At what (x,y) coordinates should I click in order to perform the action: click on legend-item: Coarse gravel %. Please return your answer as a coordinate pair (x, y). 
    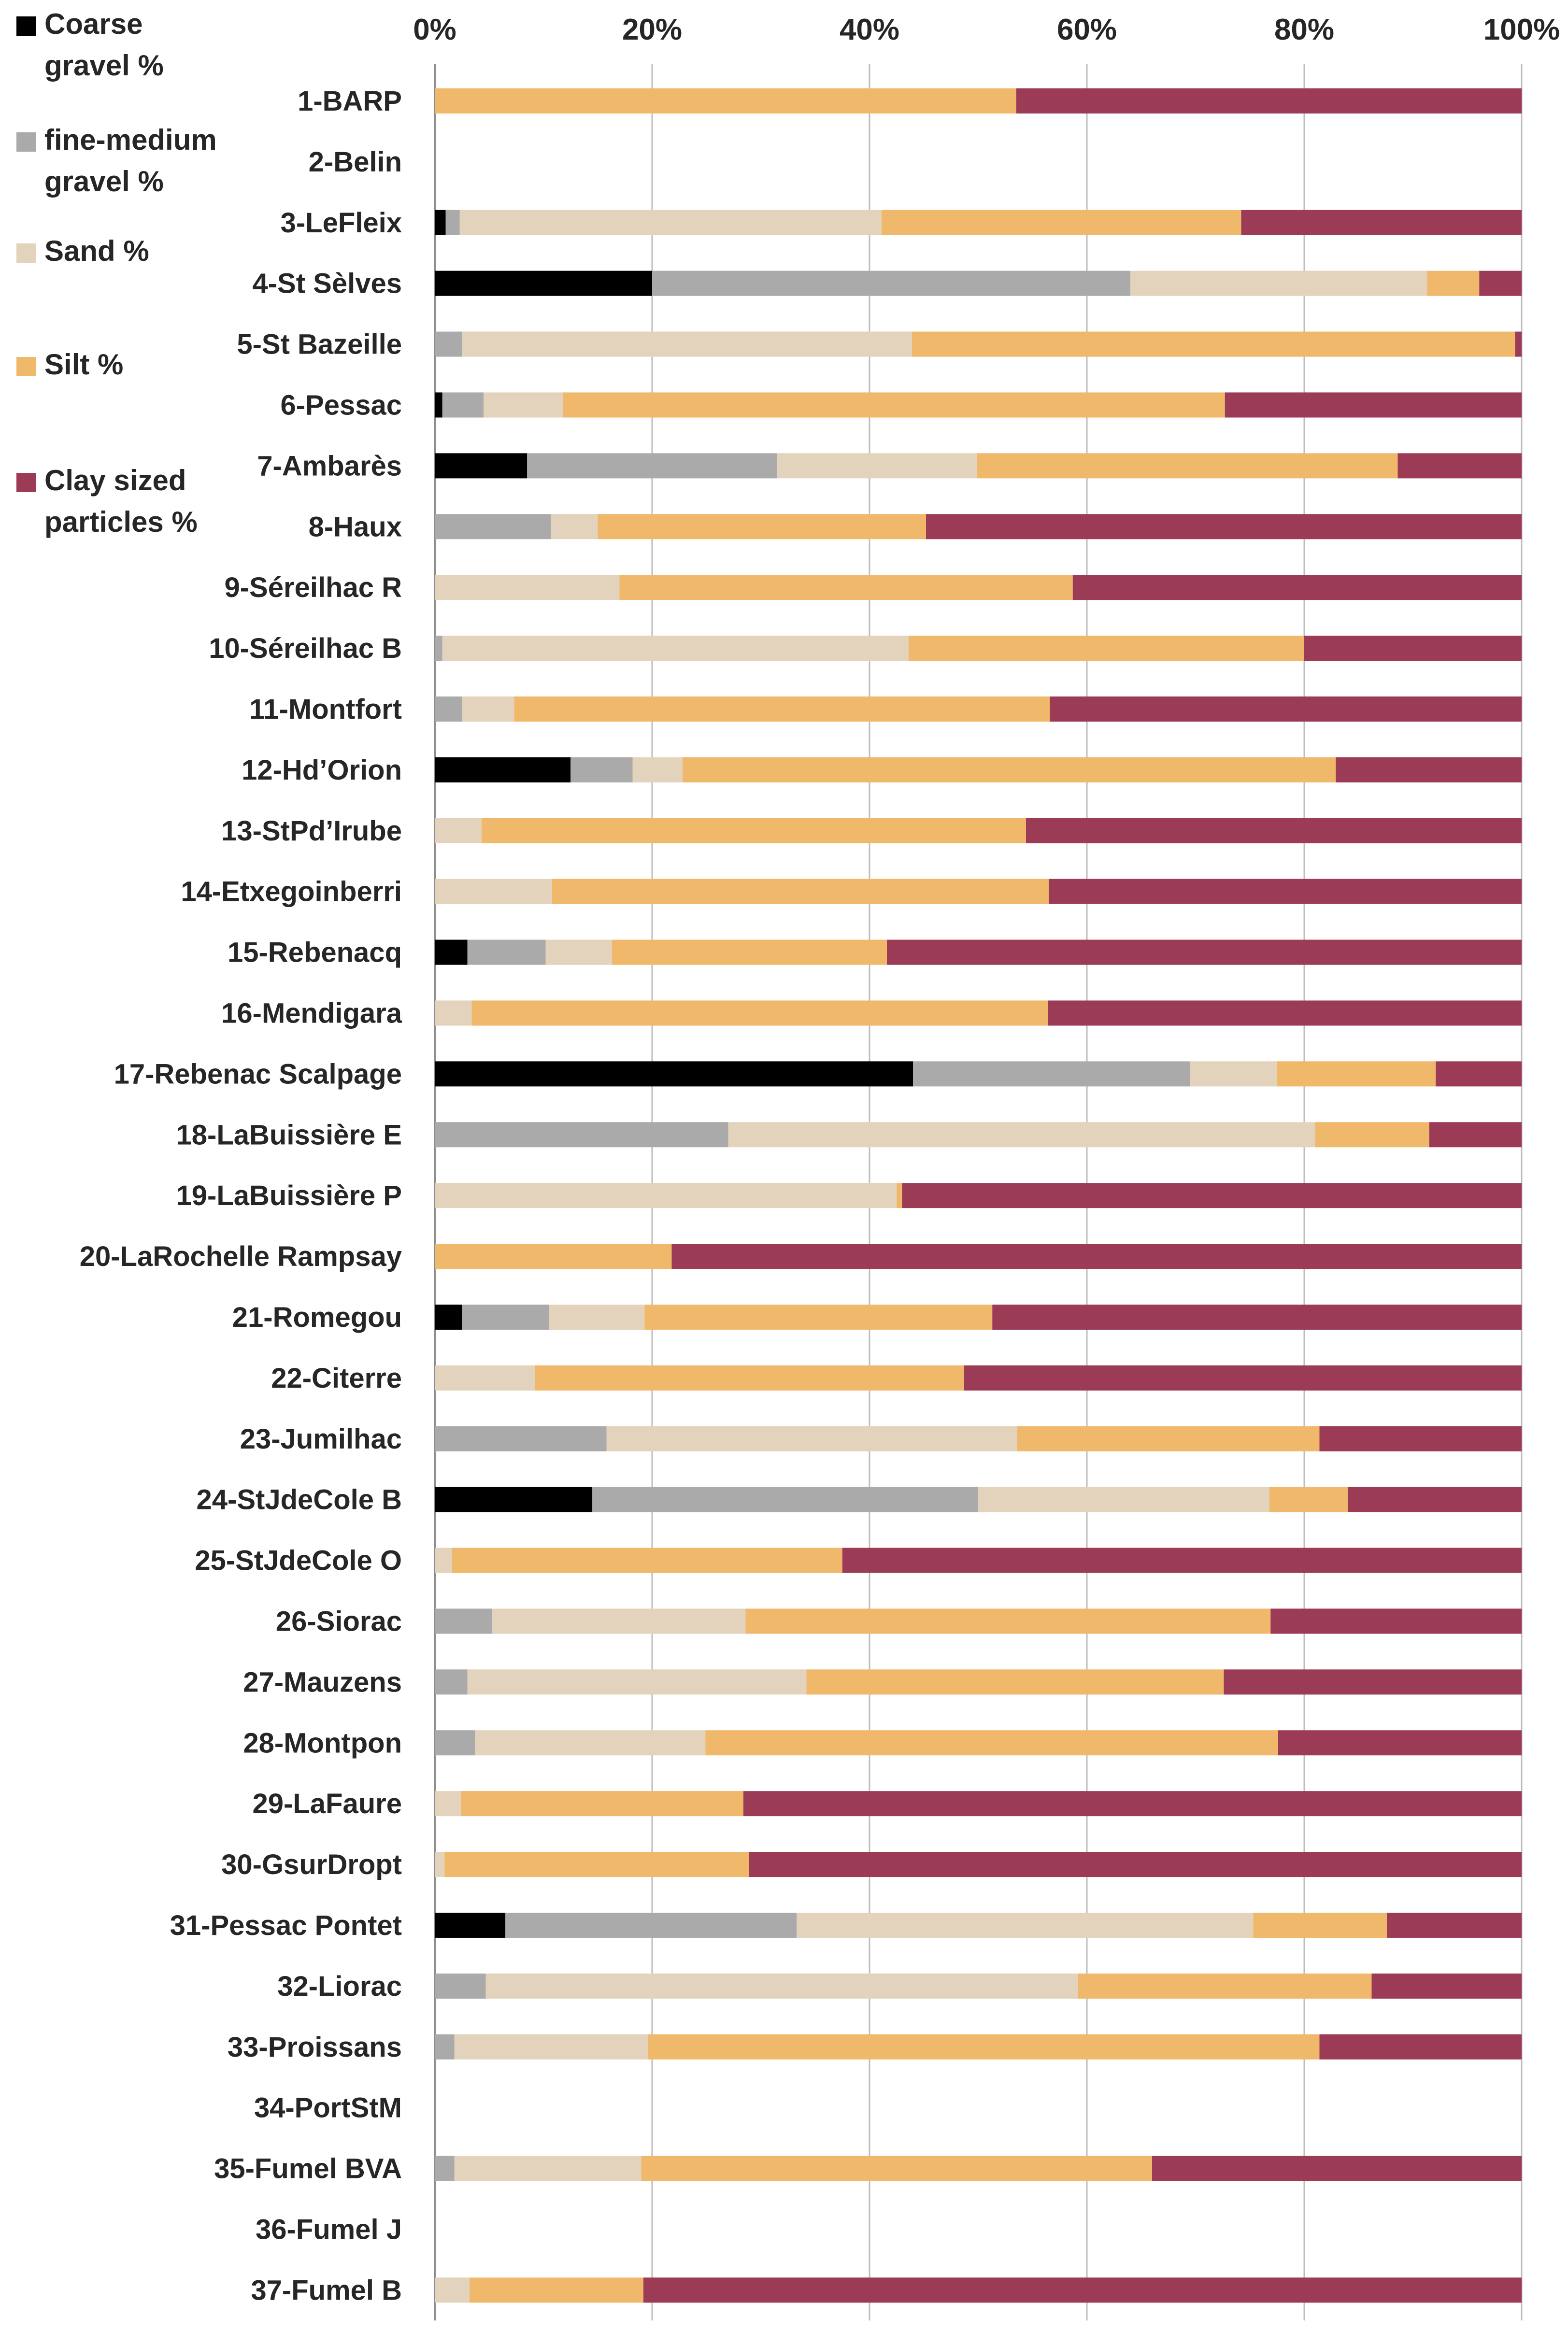
    Looking at the image, I should click on (90, 45).